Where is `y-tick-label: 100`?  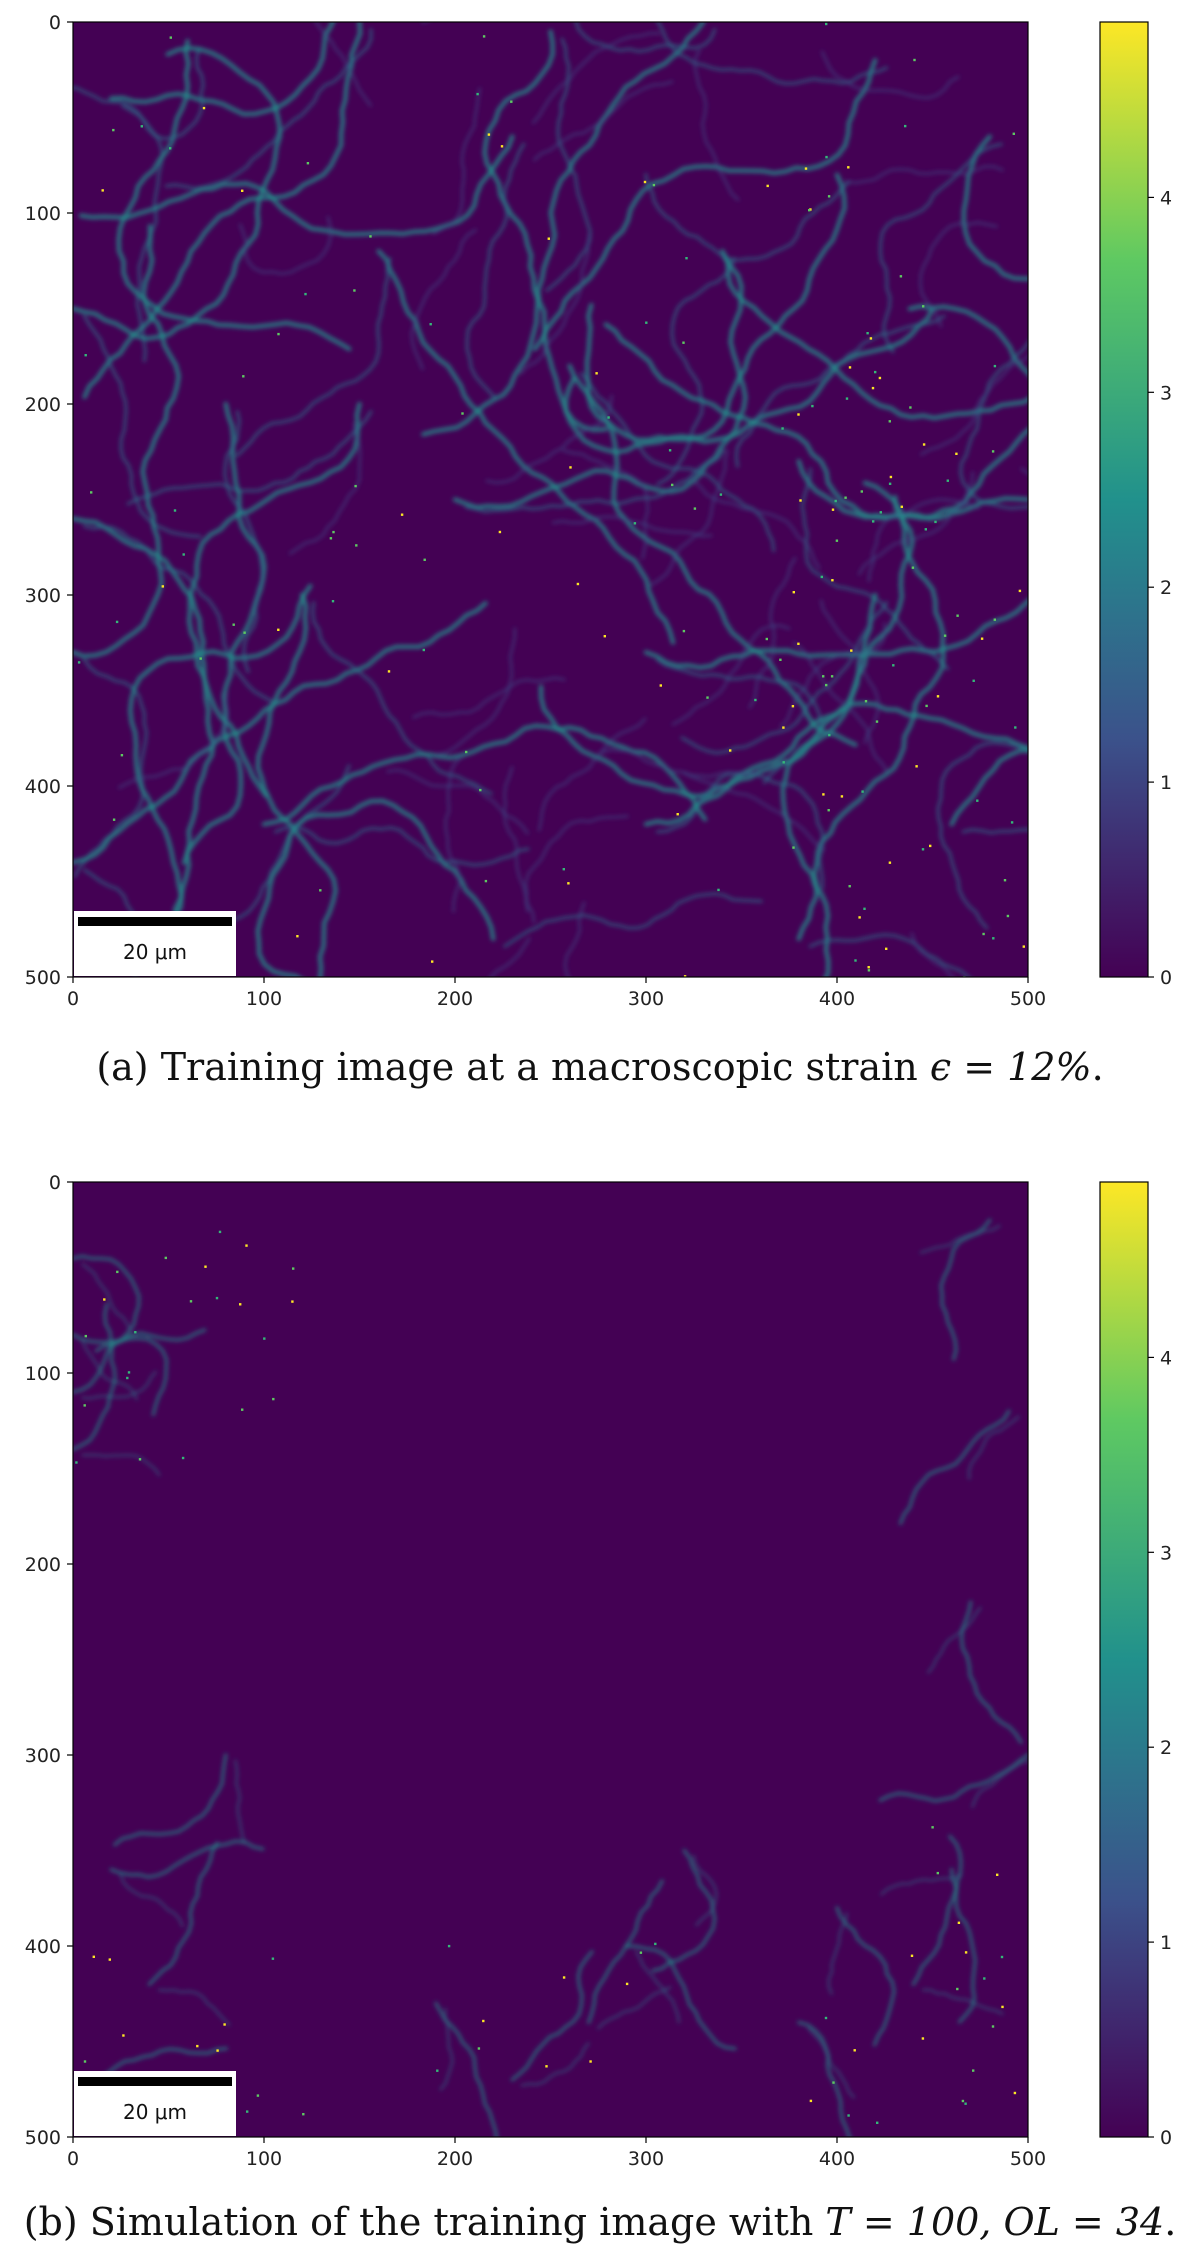
y-tick-label: 100 is located at coordinates (43, 1374).